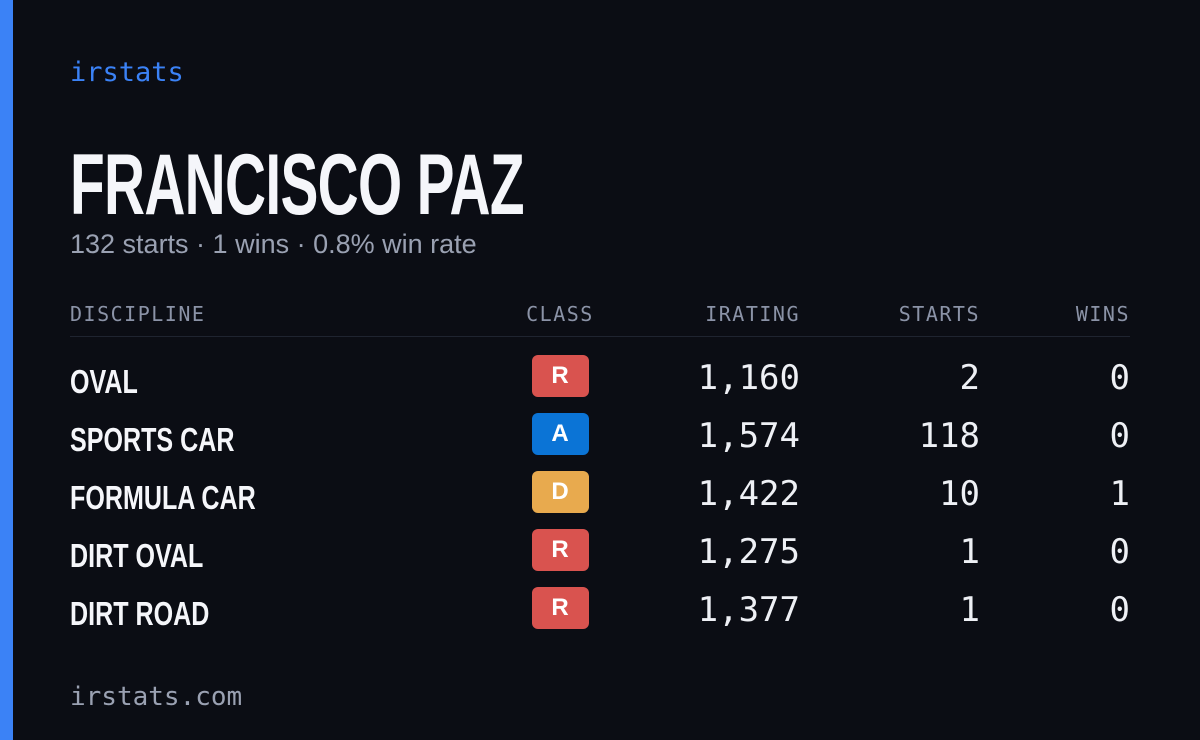  Describe the element at coordinates (748, 552) in the screenshot. I see `irating: 1,275` at that location.